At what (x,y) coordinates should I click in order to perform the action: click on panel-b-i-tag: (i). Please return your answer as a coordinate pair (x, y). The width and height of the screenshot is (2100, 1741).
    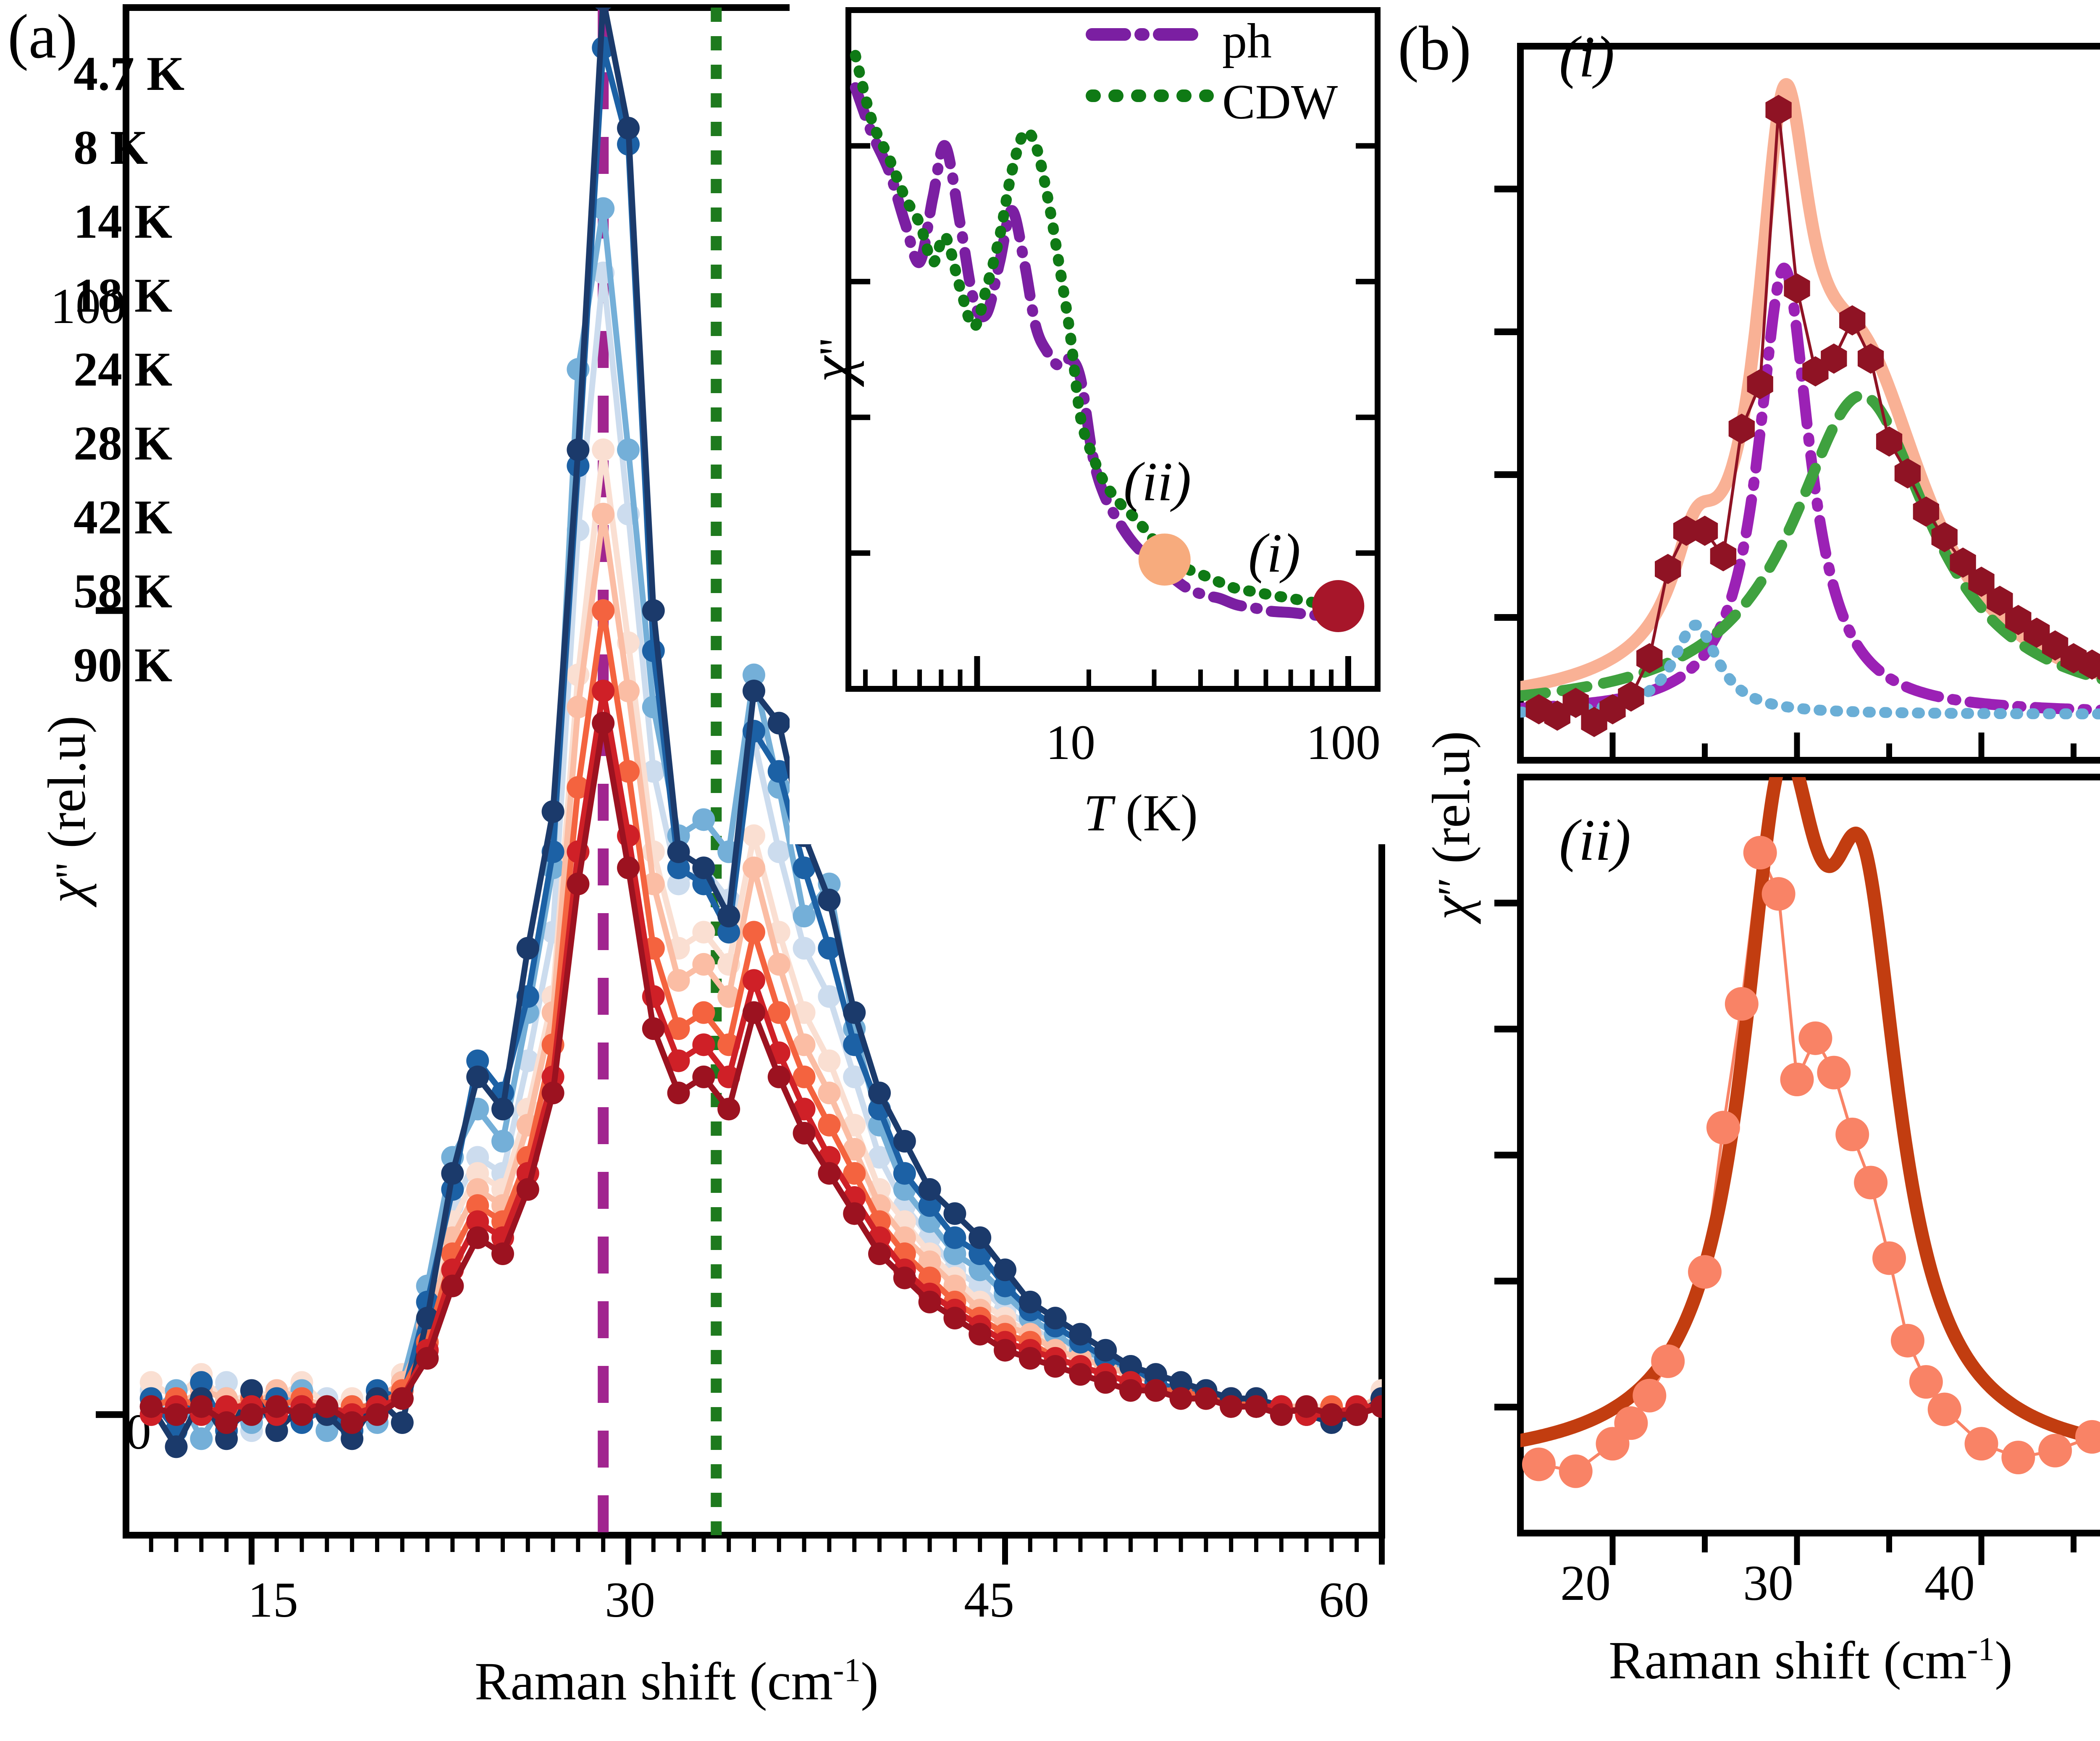
    Looking at the image, I should click on (1587, 56).